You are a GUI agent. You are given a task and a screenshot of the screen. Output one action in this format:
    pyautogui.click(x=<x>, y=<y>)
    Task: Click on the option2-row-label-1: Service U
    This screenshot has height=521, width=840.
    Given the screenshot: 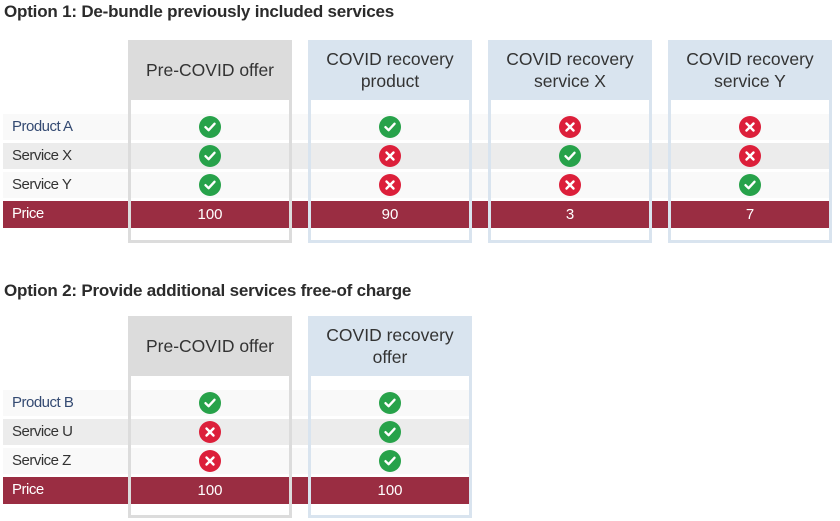 What is the action you would take?
    pyautogui.click(x=42, y=431)
    